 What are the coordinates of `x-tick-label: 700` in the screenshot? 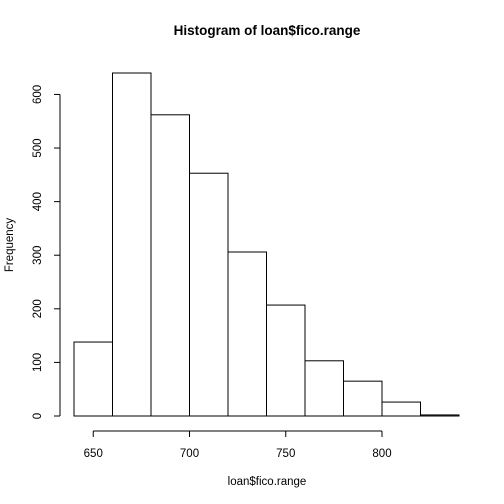 It's located at (189, 454).